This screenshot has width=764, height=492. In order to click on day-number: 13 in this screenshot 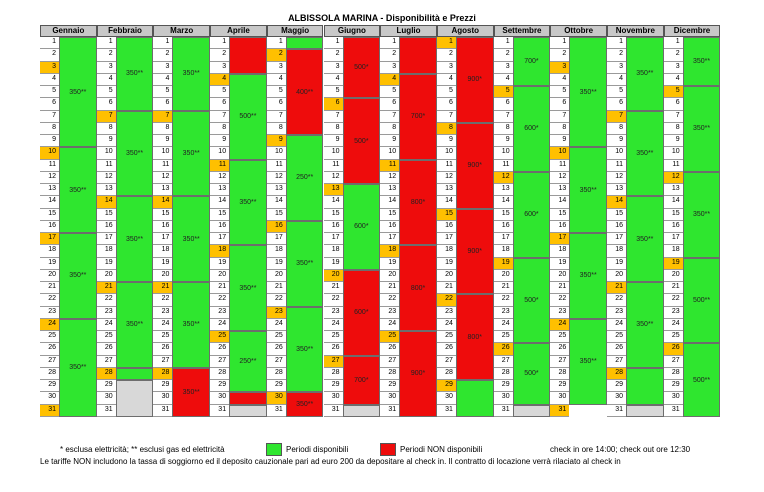, I will do `click(276, 190)`.